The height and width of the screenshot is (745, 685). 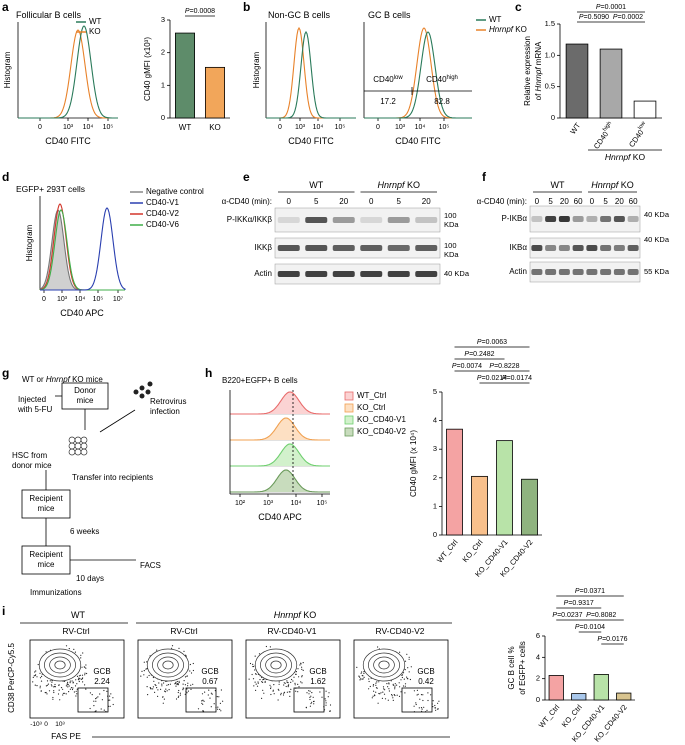 What do you see at coordinates (451, 254) in the screenshot?
I see `label: KDa` at bounding box center [451, 254].